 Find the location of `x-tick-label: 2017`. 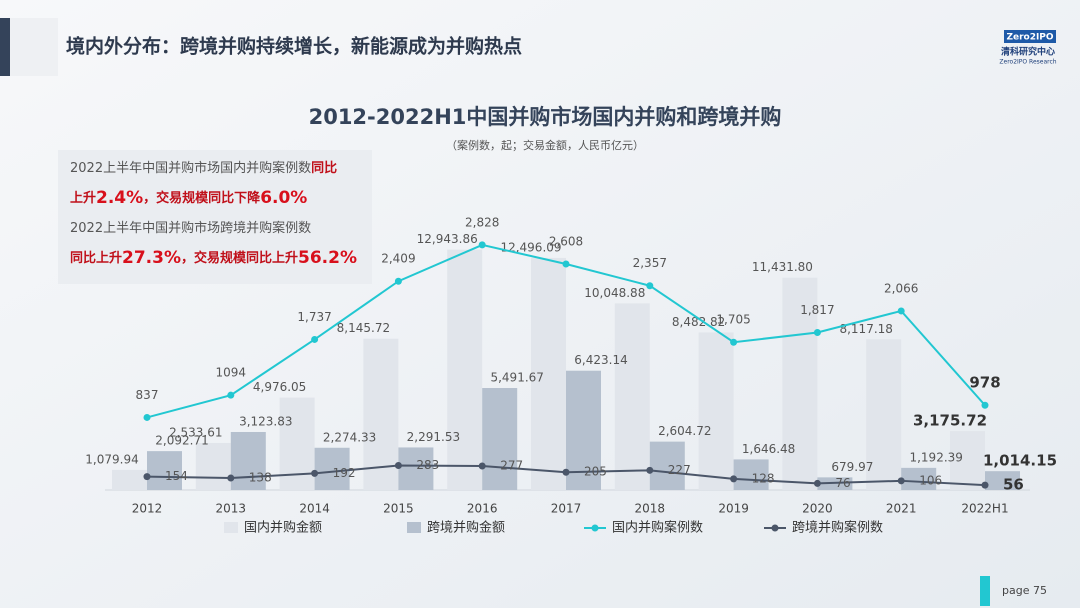

x-tick-label: 2017 is located at coordinates (566, 509).